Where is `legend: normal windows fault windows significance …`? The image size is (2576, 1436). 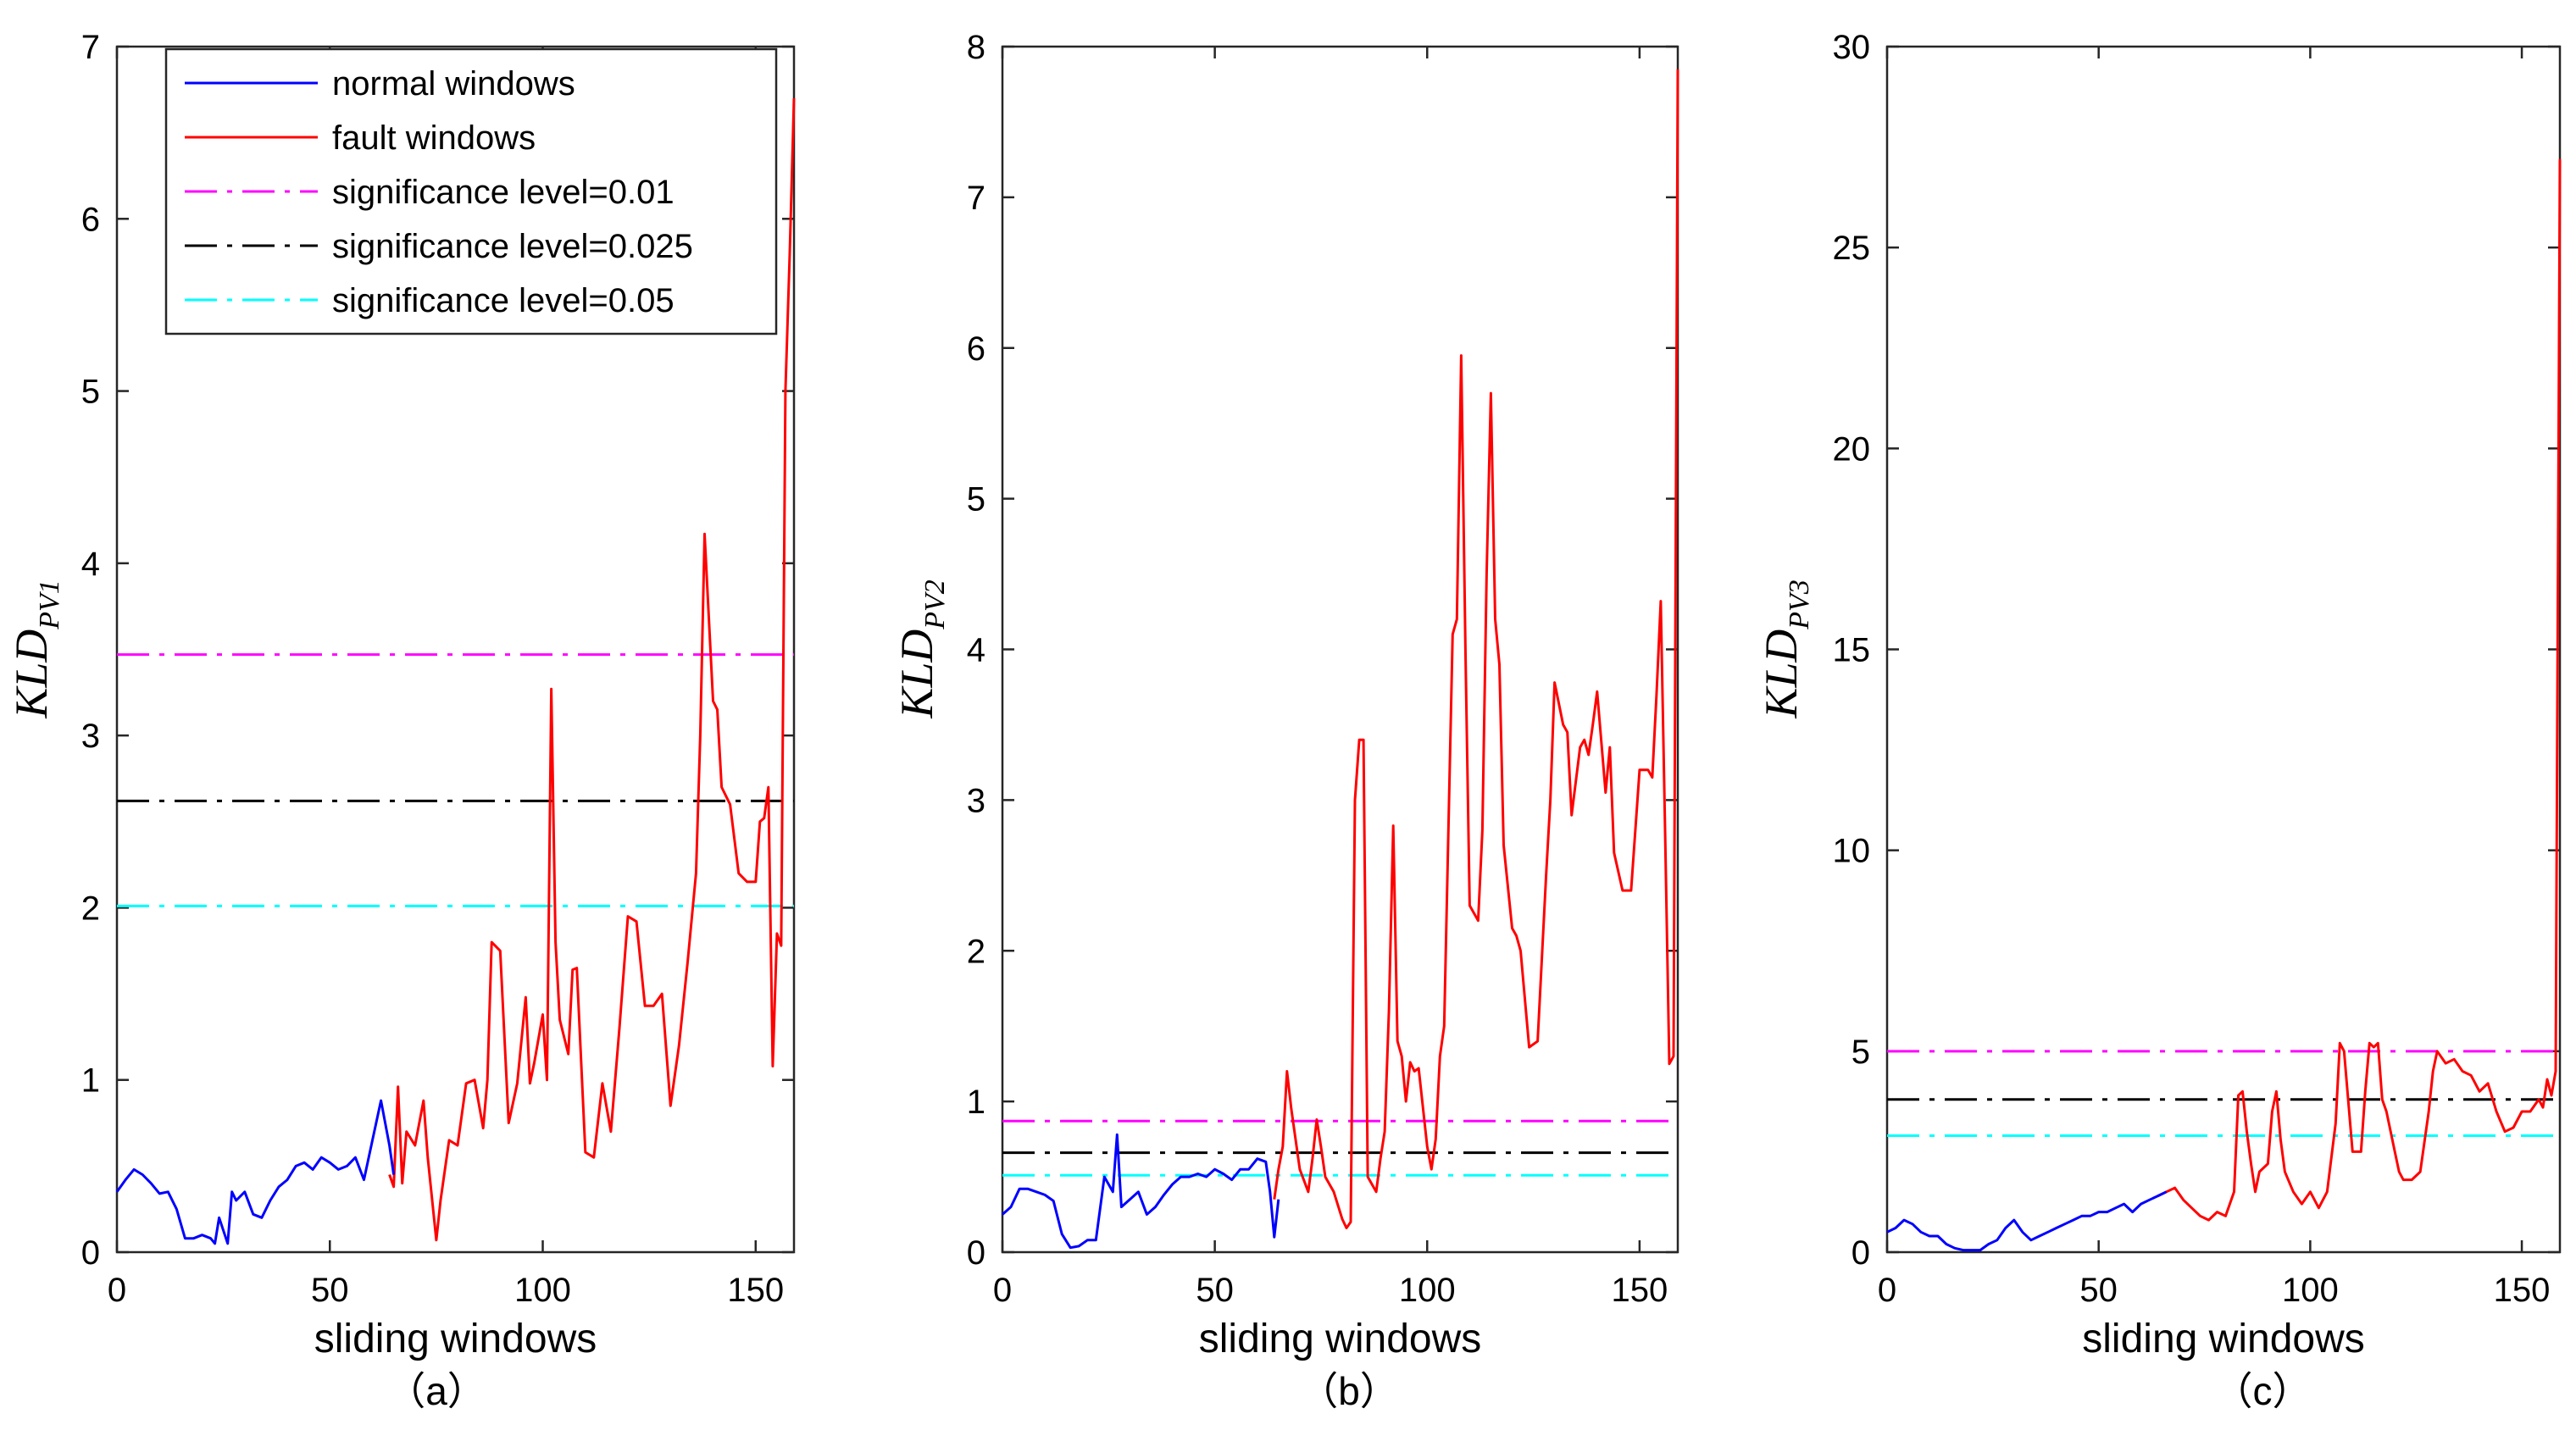
legend: normal windows fault windows significance … is located at coordinates (471, 191).